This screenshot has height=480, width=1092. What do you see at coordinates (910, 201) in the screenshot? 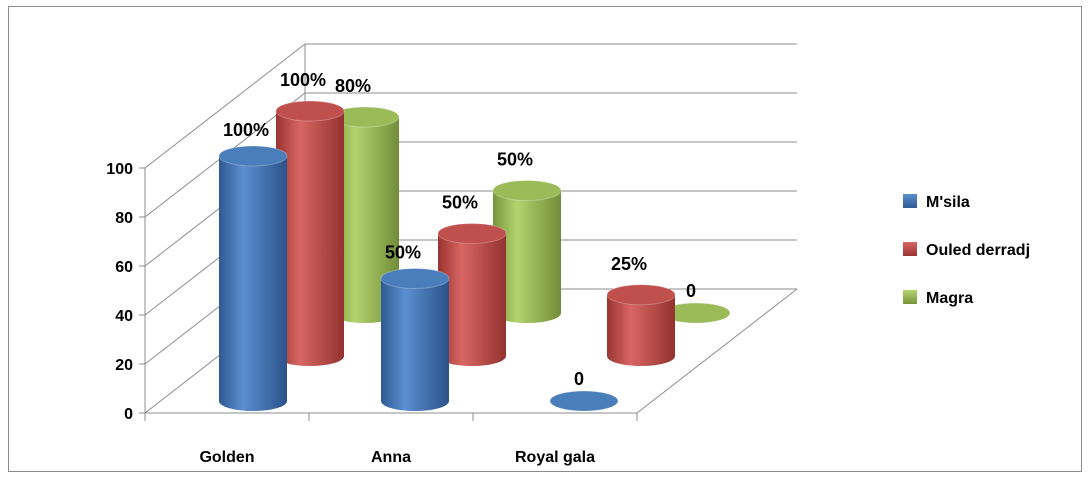
I see `legend-swatch-msila` at bounding box center [910, 201].